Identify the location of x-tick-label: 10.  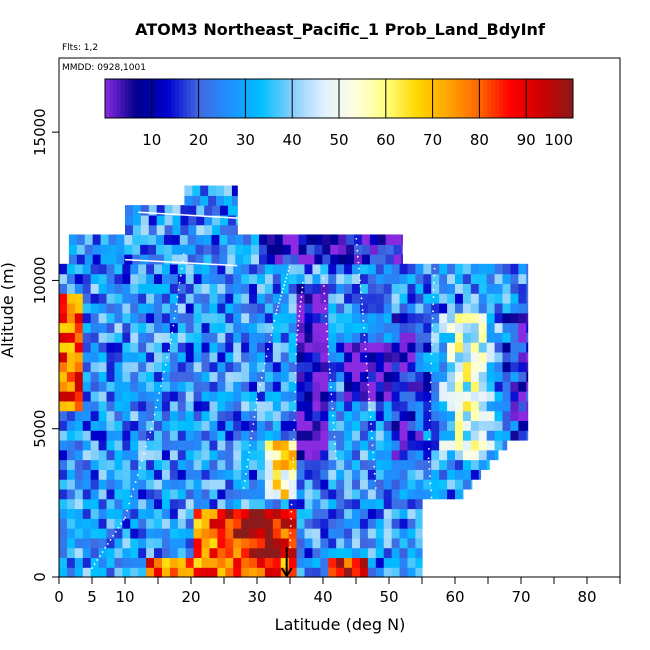
(124, 597).